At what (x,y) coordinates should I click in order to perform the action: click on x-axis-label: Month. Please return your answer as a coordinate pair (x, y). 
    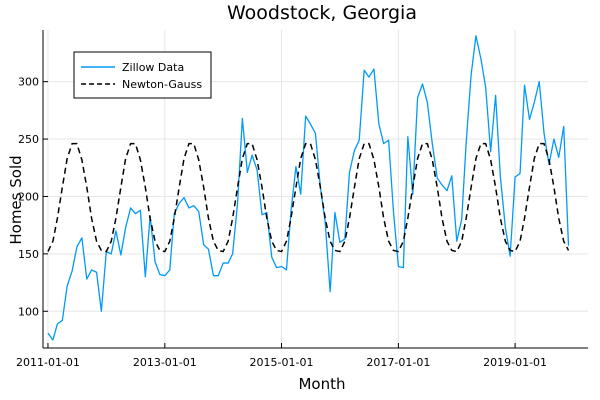
    Looking at the image, I should click on (321, 384).